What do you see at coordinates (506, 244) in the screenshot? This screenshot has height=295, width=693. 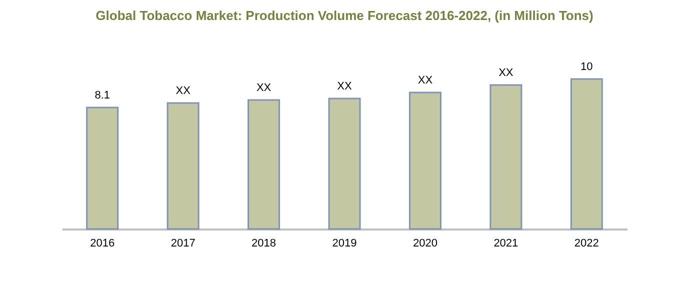 I see `x-tick-label: 2021` at bounding box center [506, 244].